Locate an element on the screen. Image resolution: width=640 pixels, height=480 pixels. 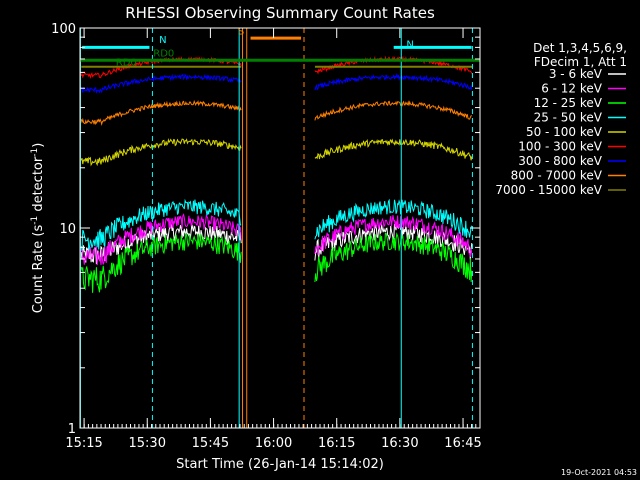
series-300-800-kev is located at coordinates (276, 83).